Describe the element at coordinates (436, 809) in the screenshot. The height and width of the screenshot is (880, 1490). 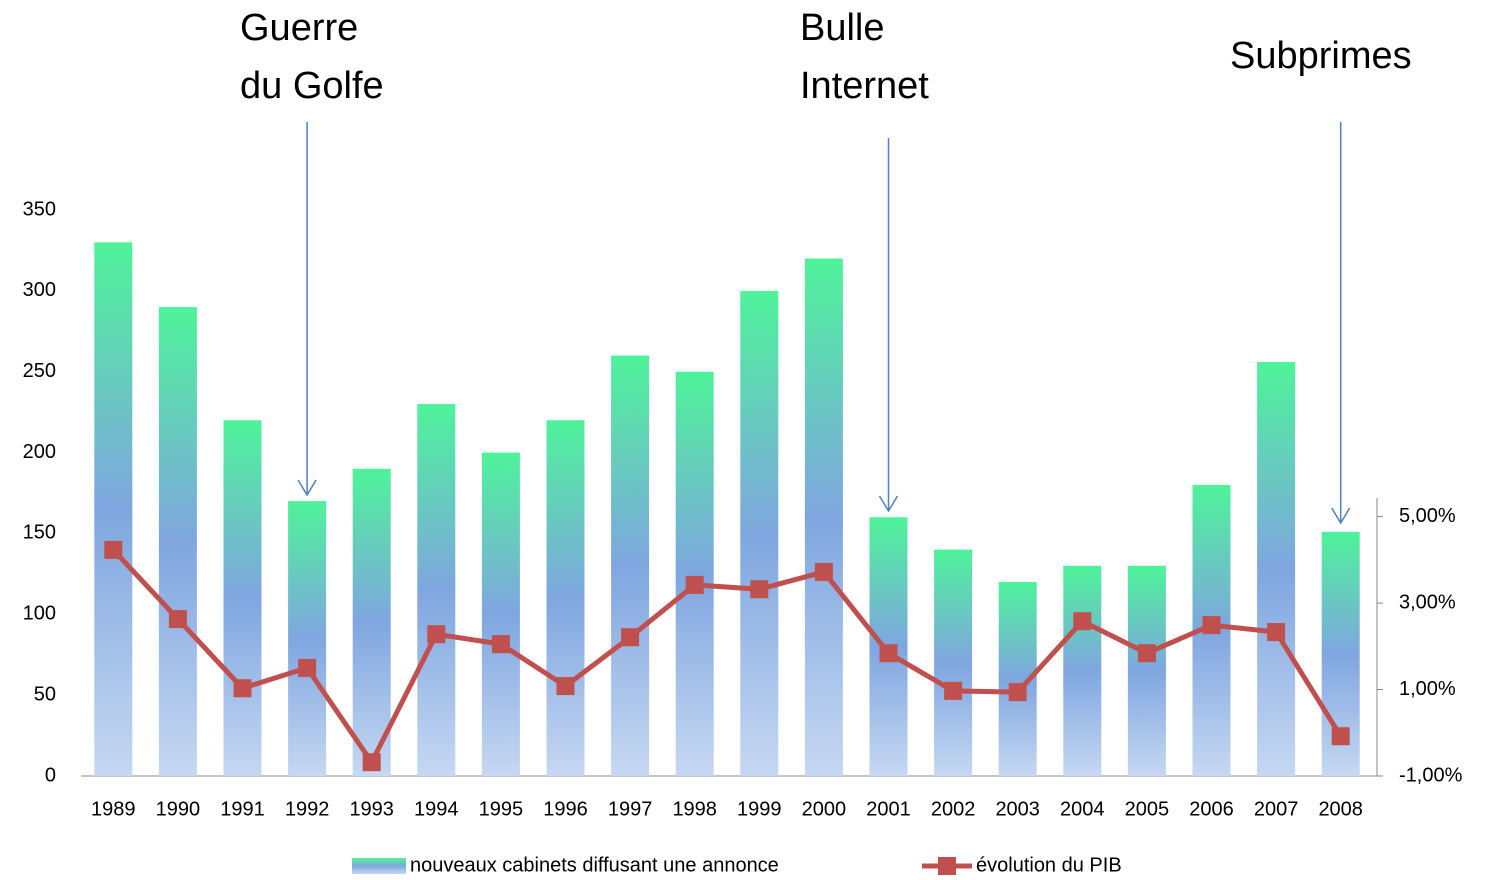
I see `x-tick-label: 1994` at that location.